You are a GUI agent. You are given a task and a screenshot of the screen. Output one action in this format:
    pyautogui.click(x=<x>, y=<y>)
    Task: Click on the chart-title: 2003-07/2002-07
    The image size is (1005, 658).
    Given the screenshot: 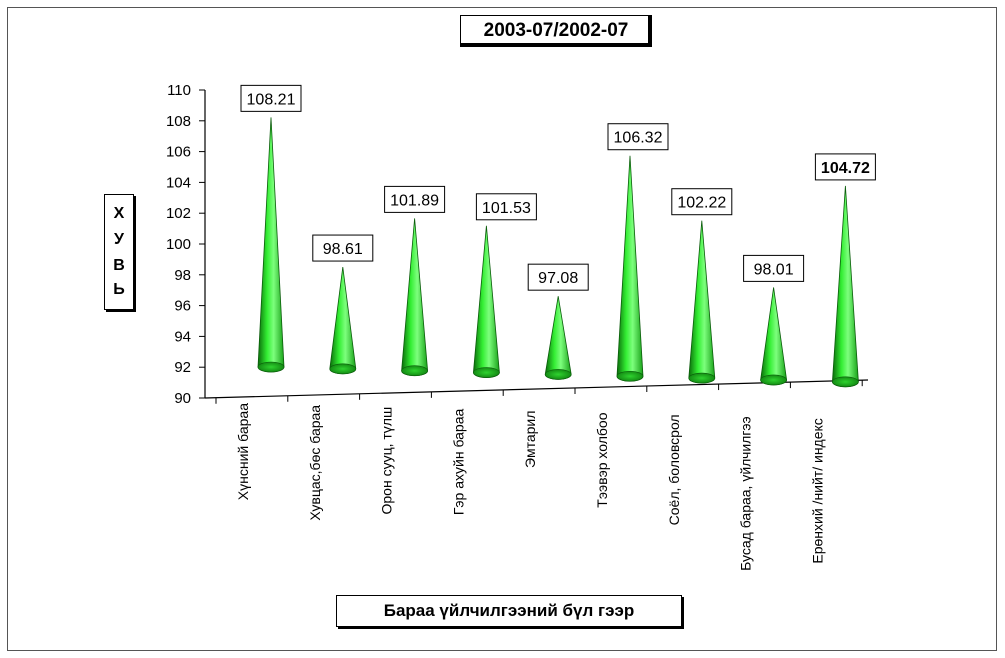 What is the action you would take?
    pyautogui.click(x=556, y=31)
    